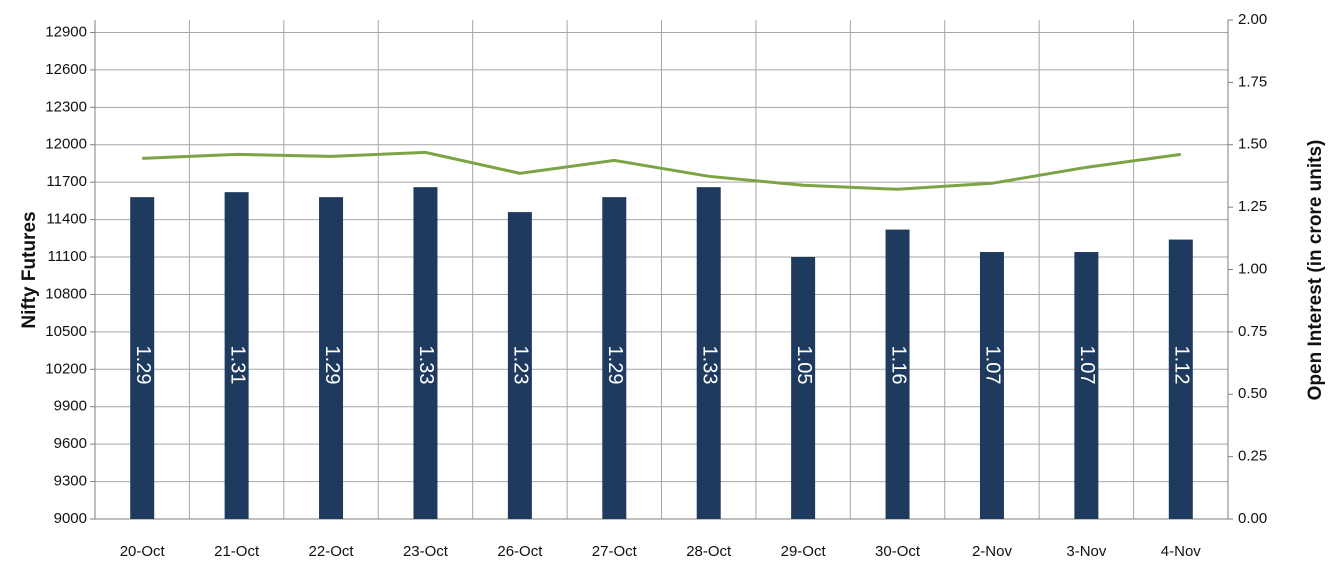 The width and height of the screenshot is (1336, 569). Describe the element at coordinates (66, 331) in the screenshot. I see `y-tick-label: 10500` at that location.